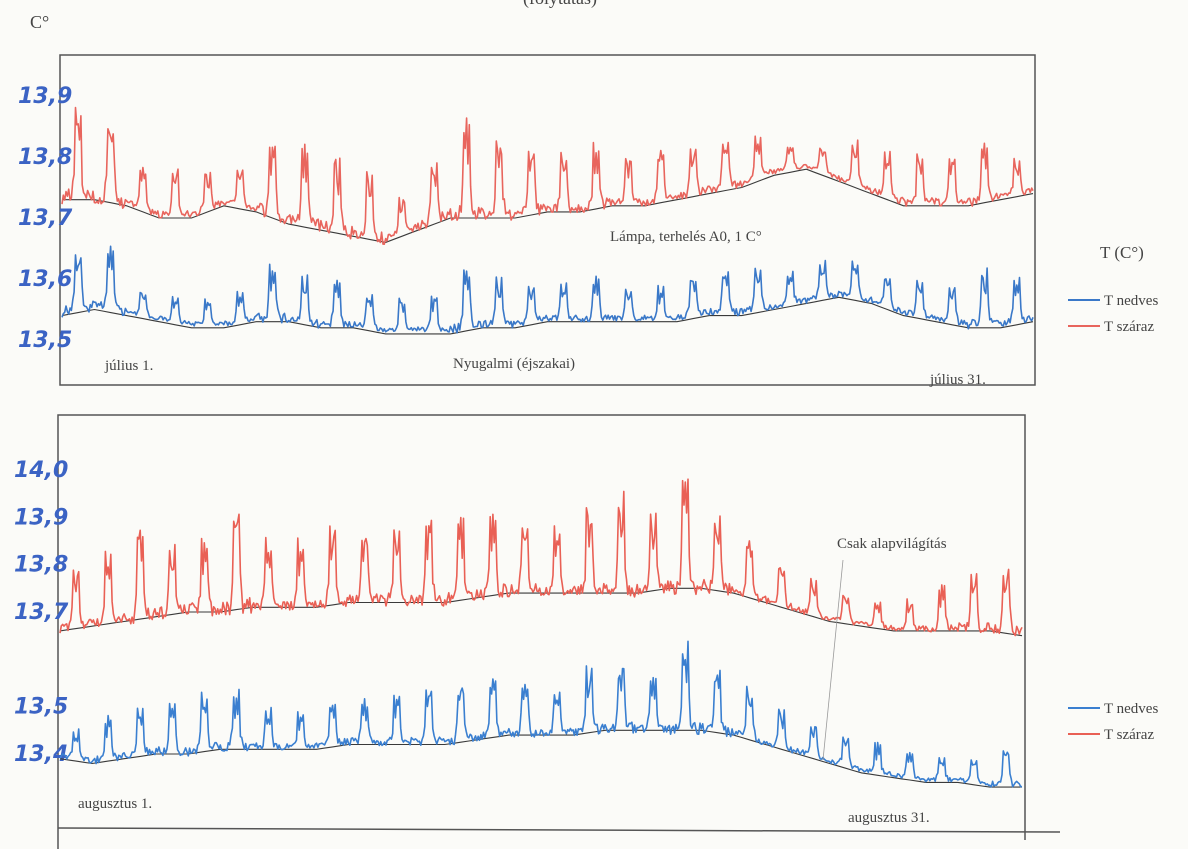 The height and width of the screenshot is (849, 1188). What do you see at coordinates (892, 544) in the screenshot?
I see `annotation-base-light: Csak alapvilágítás` at bounding box center [892, 544].